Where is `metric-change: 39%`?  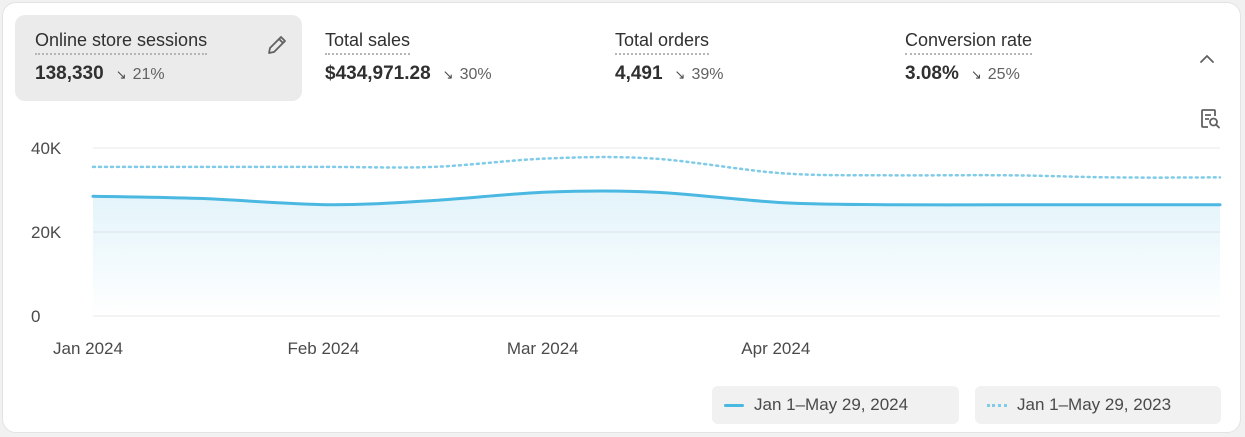 metric-change: 39% is located at coordinates (707, 74).